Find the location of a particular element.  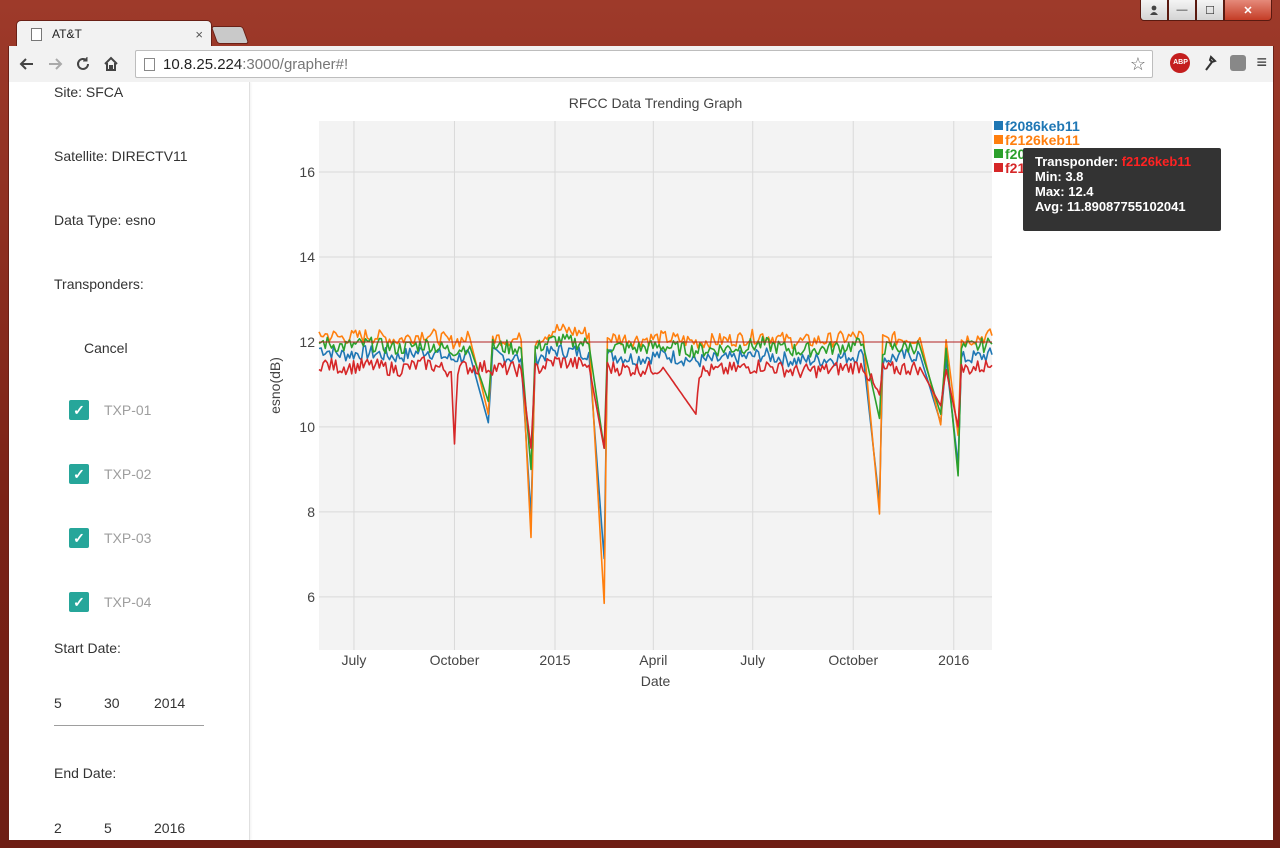

tooltip-min: Min: 3.8 is located at coordinates (1059, 176).